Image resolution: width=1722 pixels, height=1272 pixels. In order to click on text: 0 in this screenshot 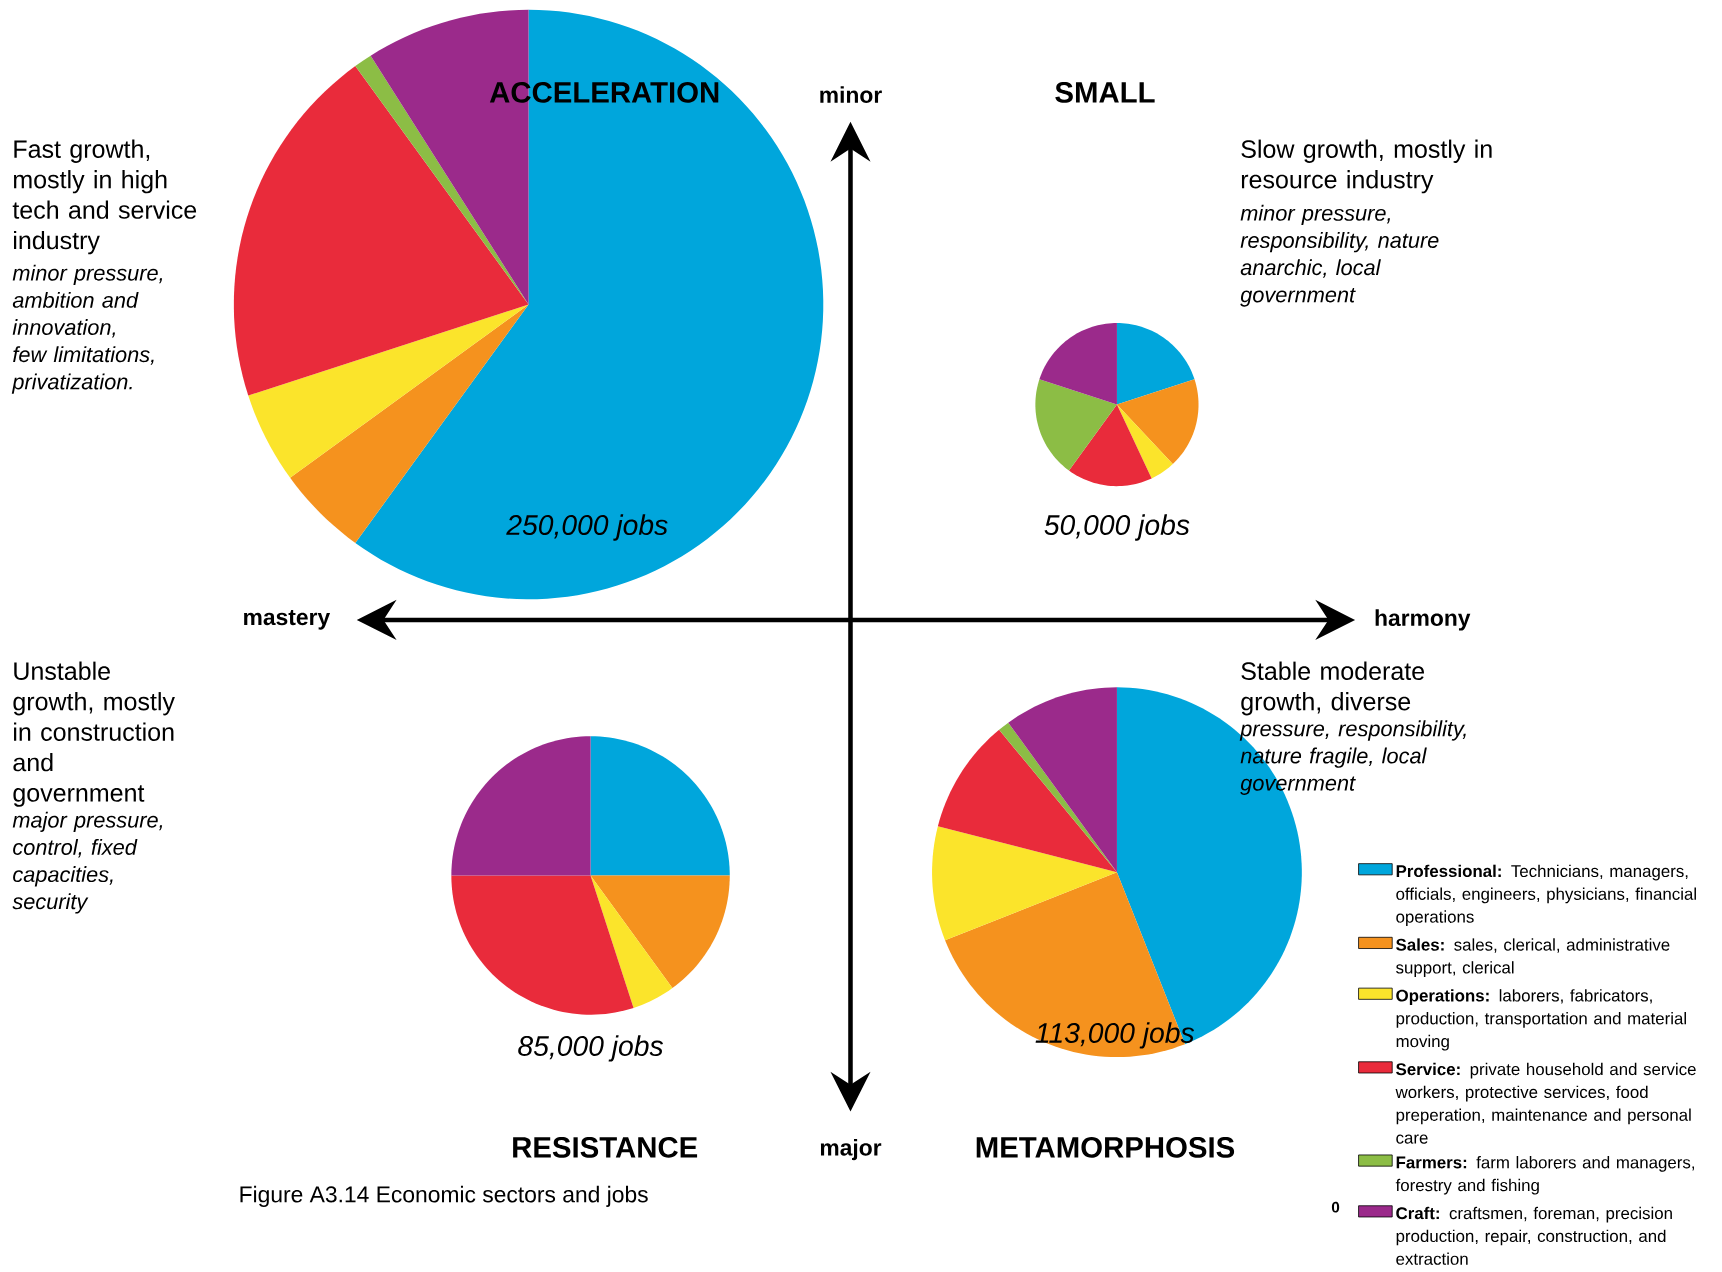, I will do `click(1335, 1207)`.